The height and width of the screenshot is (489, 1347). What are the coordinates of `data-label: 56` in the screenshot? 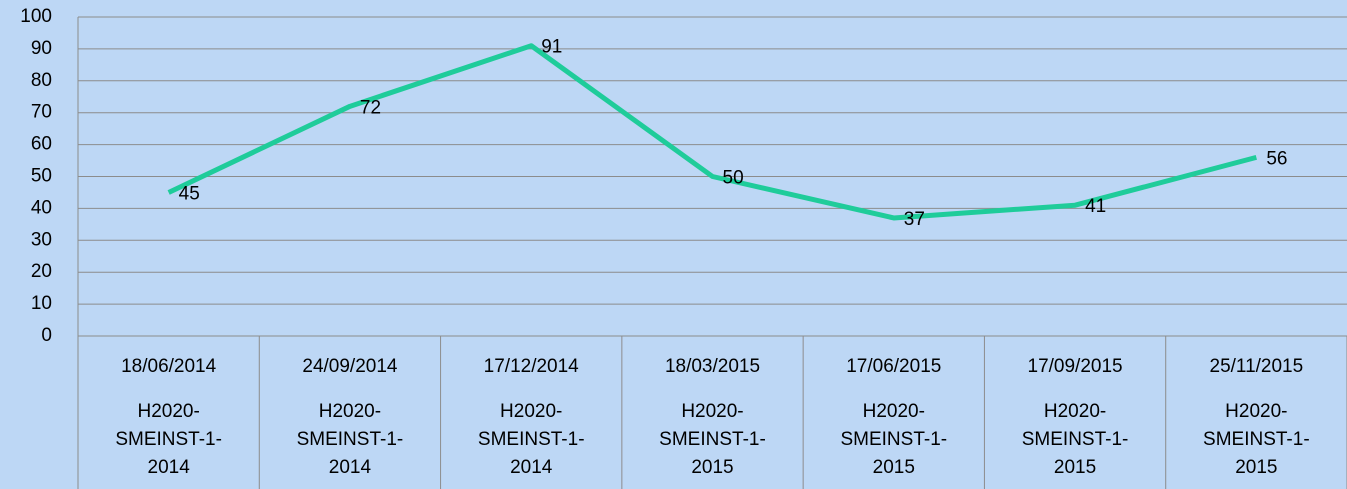 It's located at (1276, 158).